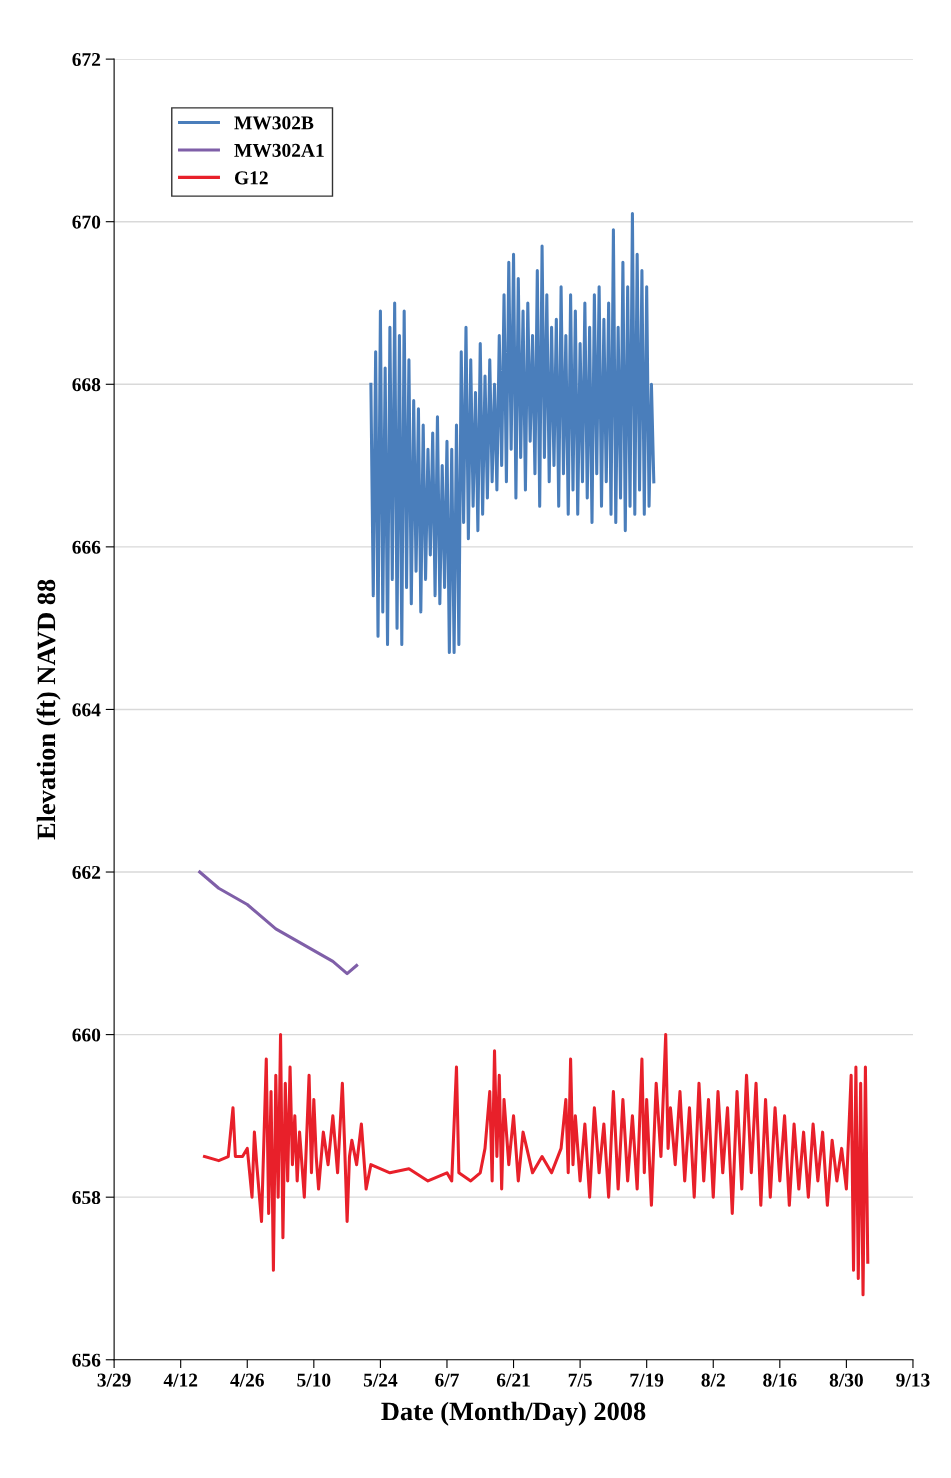  I want to click on x-tick-label: 6/7, so click(447, 1380).